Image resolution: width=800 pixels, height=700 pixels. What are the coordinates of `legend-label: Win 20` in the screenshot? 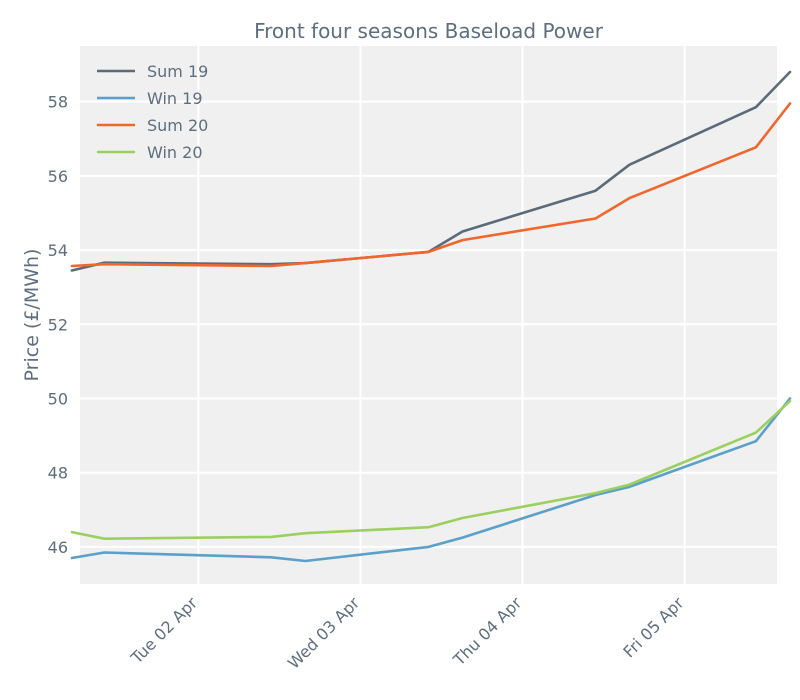 It's located at (175, 152).